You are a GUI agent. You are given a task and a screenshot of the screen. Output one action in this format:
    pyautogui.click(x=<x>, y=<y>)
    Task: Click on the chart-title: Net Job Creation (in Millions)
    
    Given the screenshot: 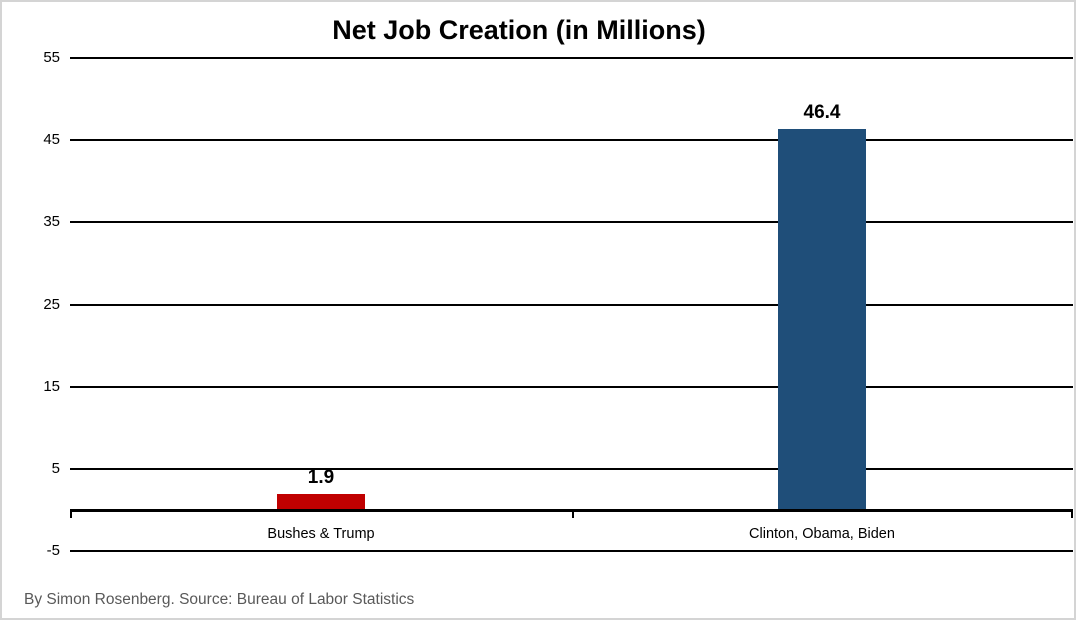 What is the action you would take?
    pyautogui.click(x=519, y=30)
    